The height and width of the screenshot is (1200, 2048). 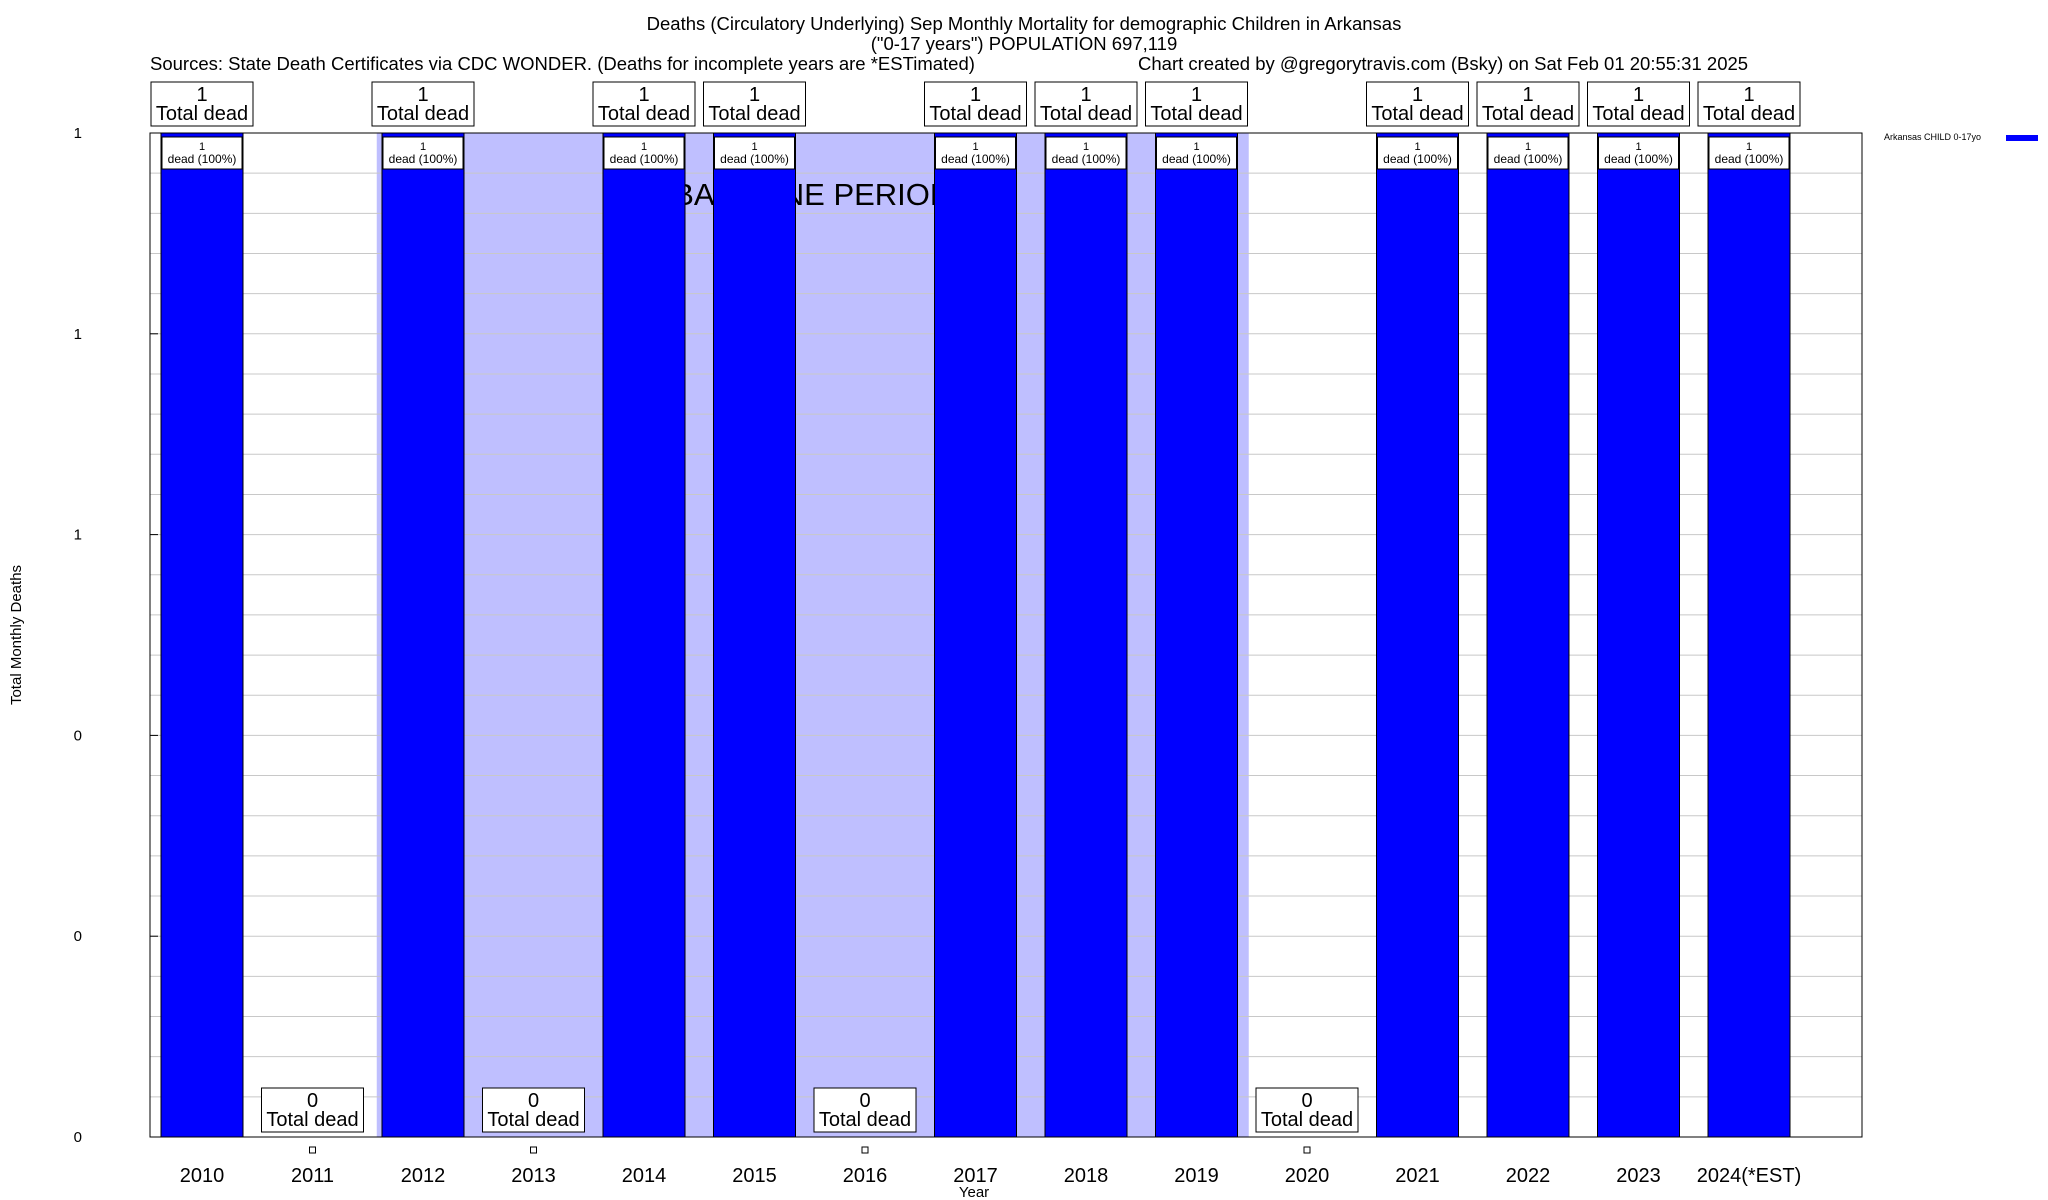 What do you see at coordinates (754, 1176) in the screenshot?
I see `x-tick-label: 2015` at bounding box center [754, 1176].